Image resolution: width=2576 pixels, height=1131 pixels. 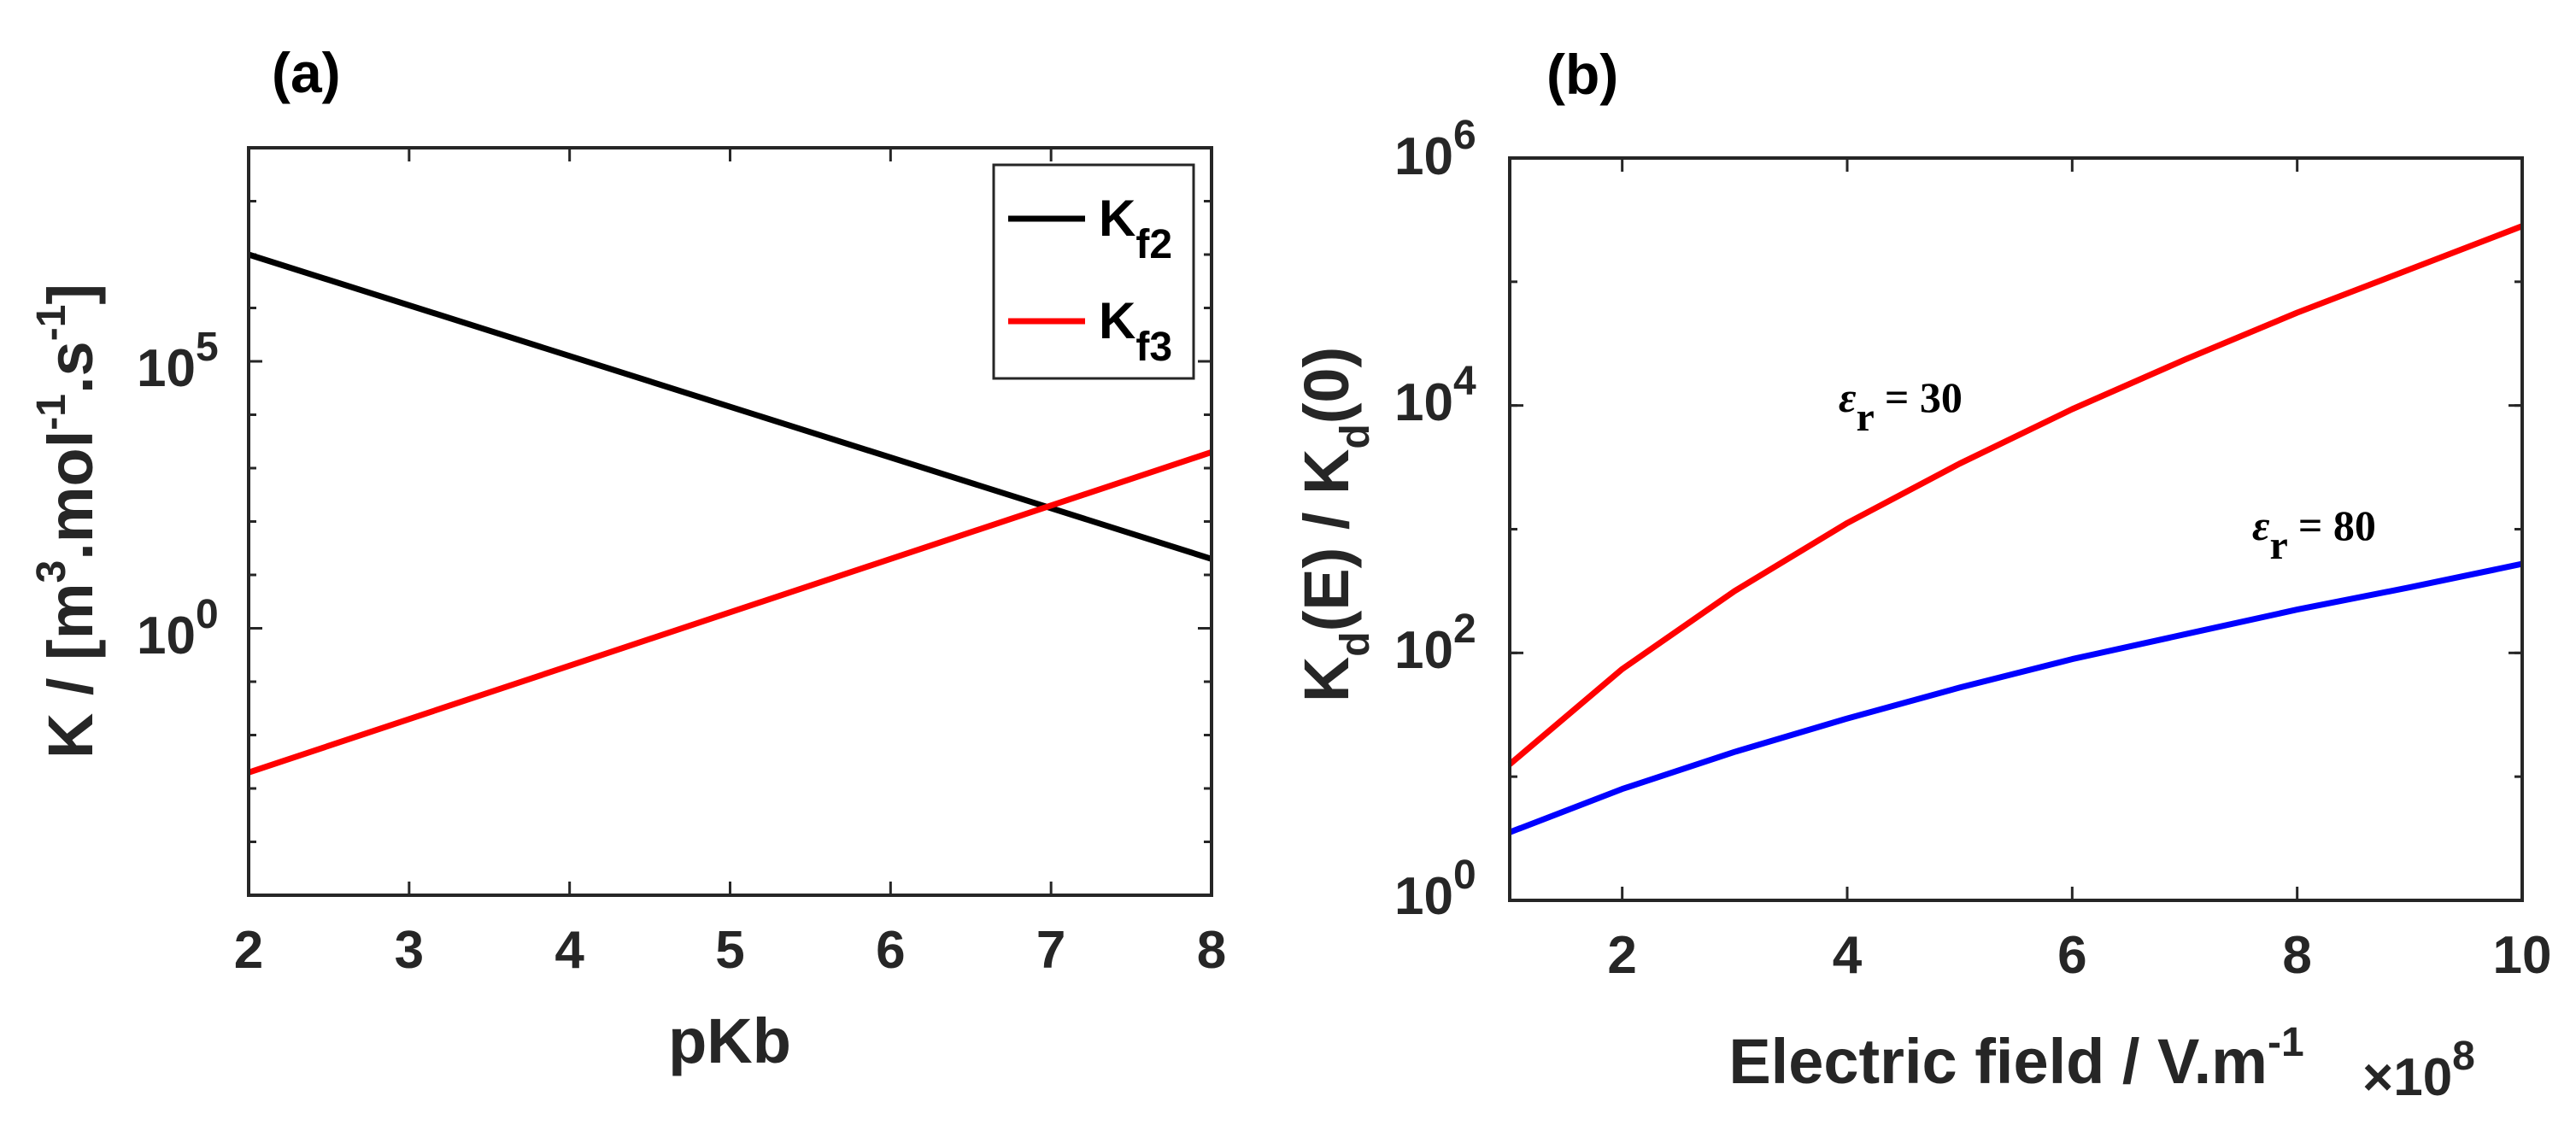 What do you see at coordinates (409, 950) in the screenshot?
I see `x-tick-label: 3` at bounding box center [409, 950].